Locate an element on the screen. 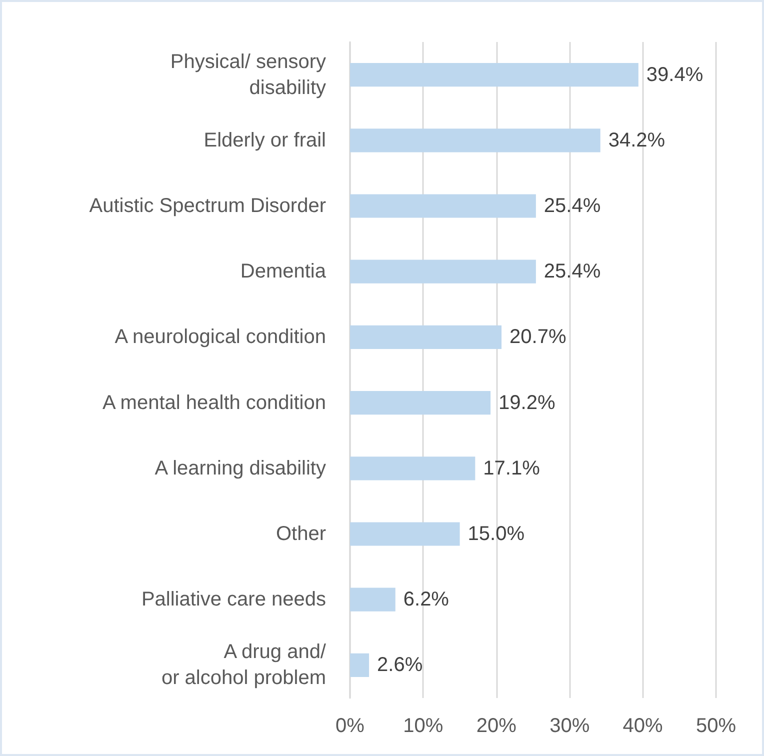  data-label: 19.2% is located at coordinates (527, 403).